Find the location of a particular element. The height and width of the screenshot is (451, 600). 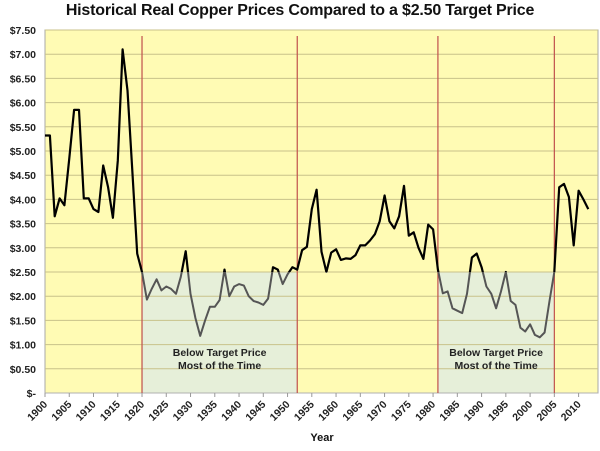

x-tick-label: 1970 is located at coordinates (377, 411).